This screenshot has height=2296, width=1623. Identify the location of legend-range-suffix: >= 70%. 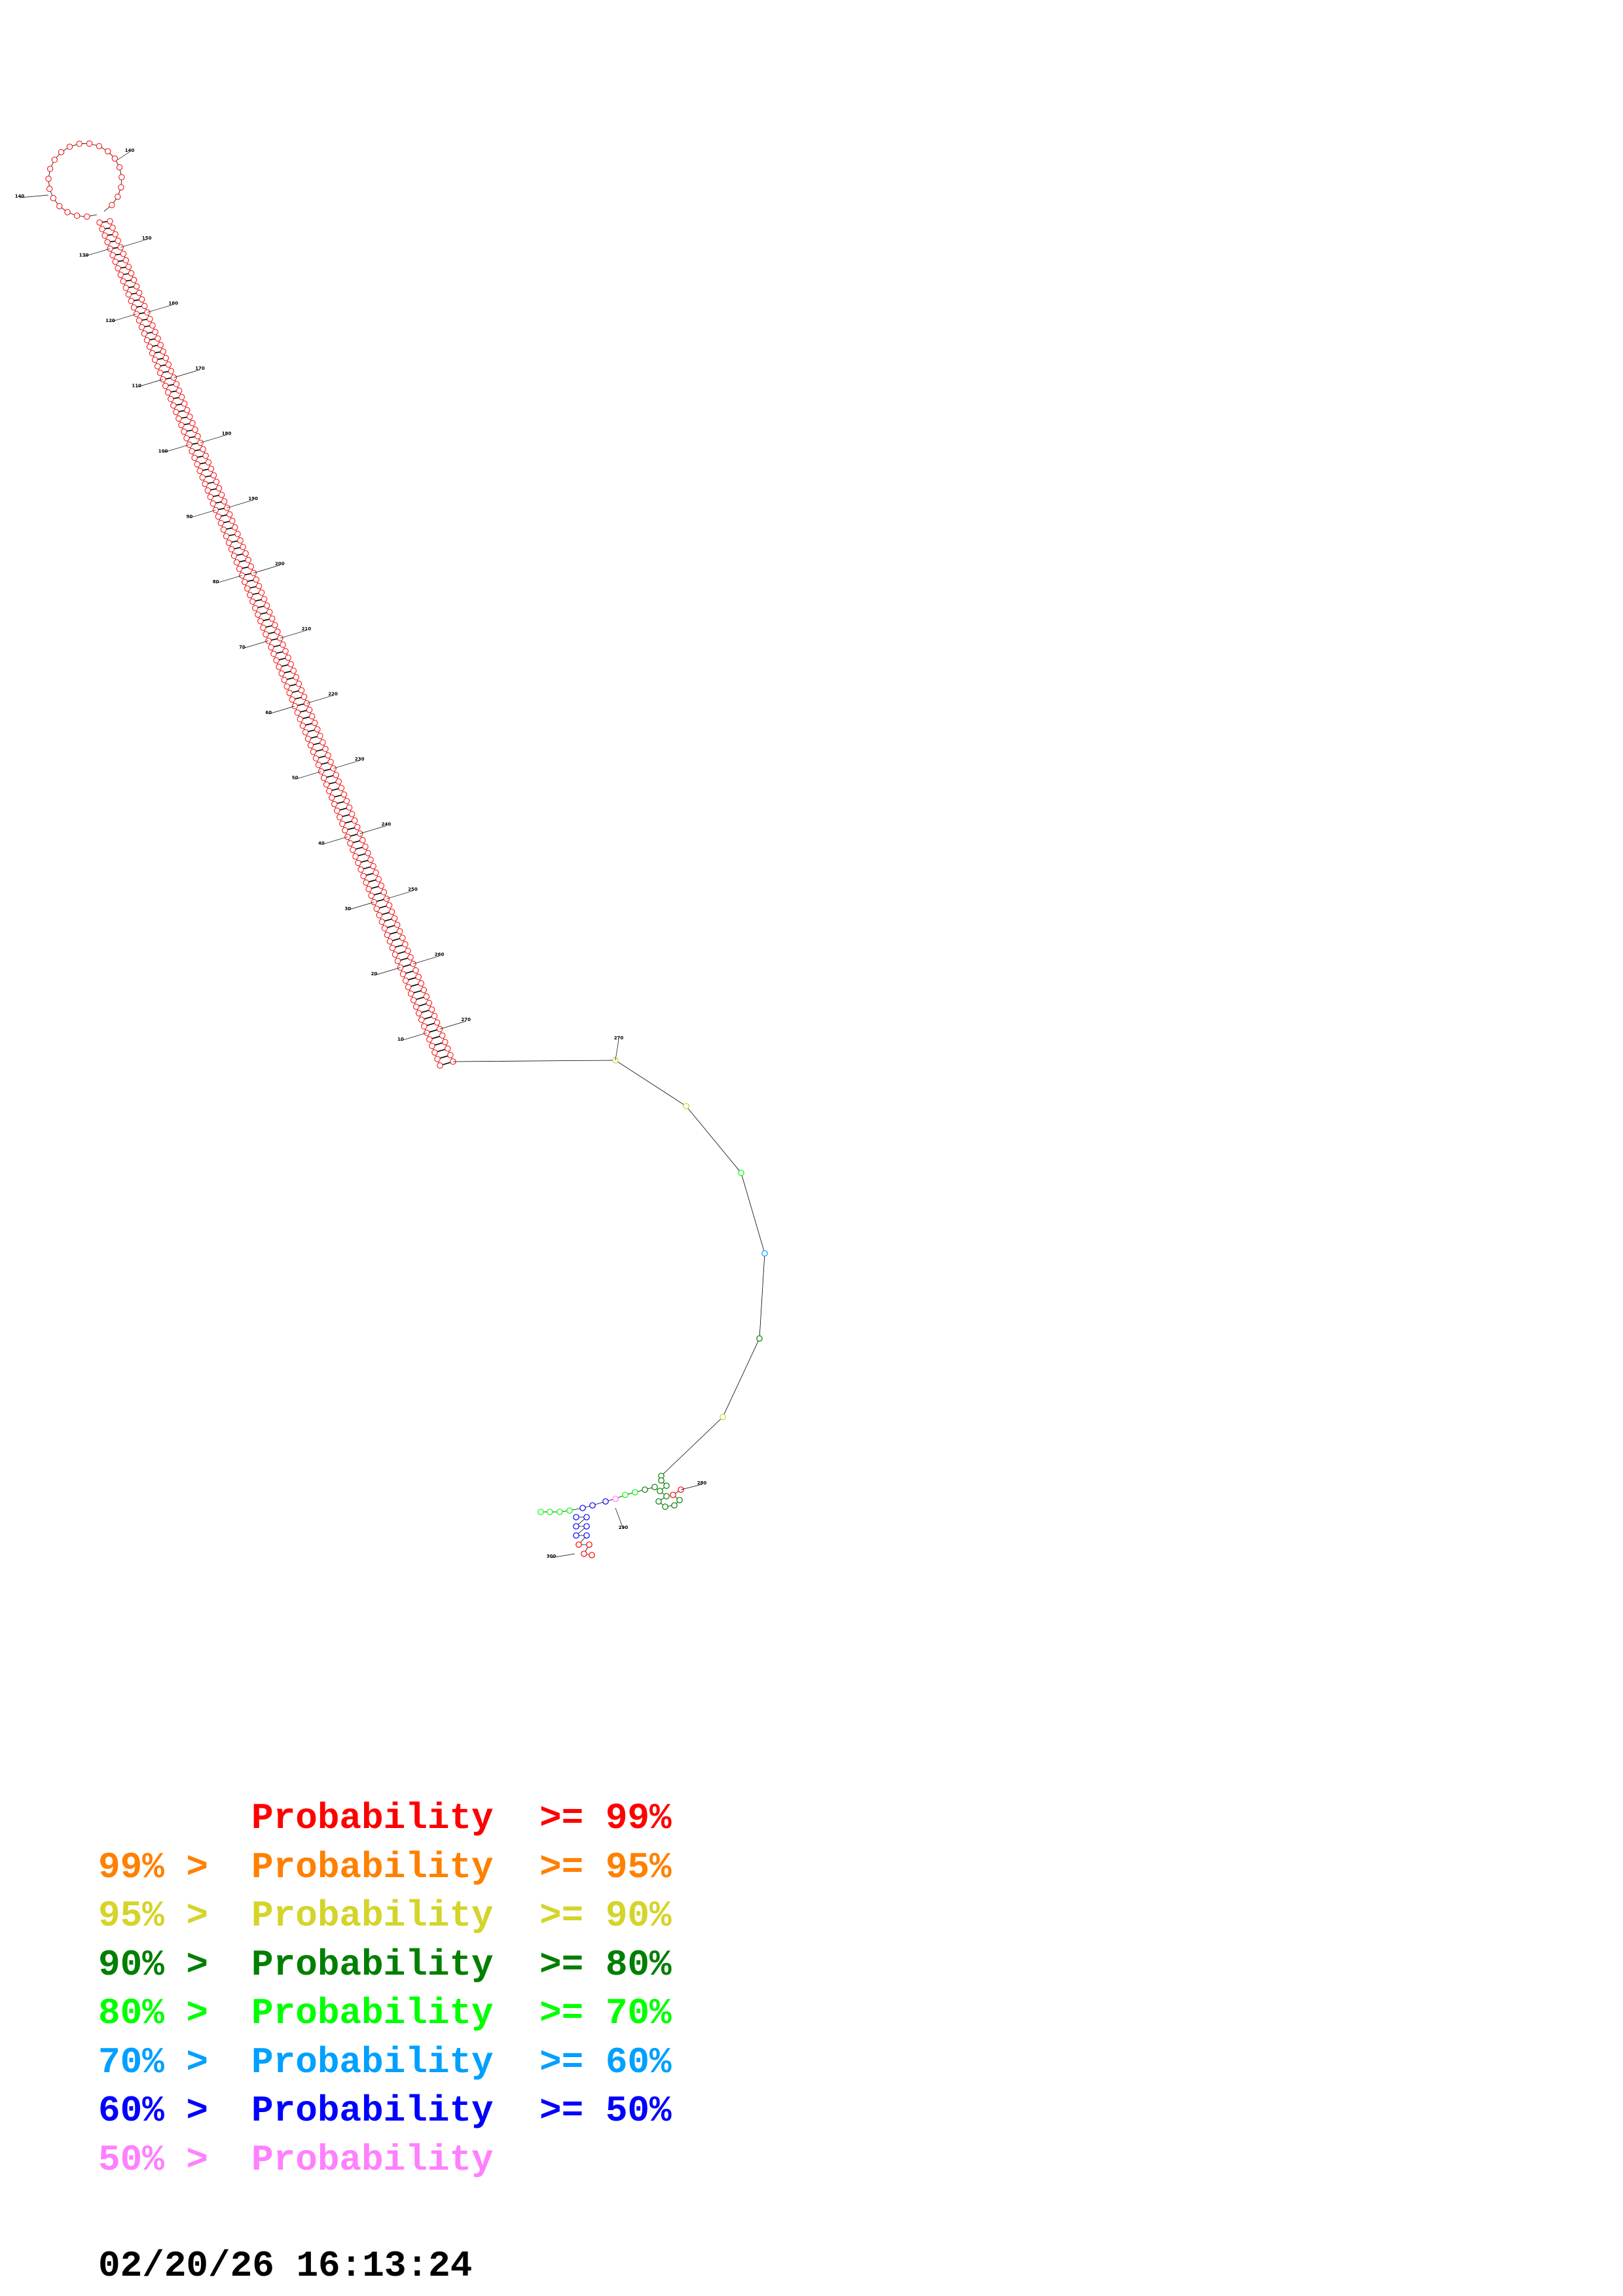
(605, 2013).